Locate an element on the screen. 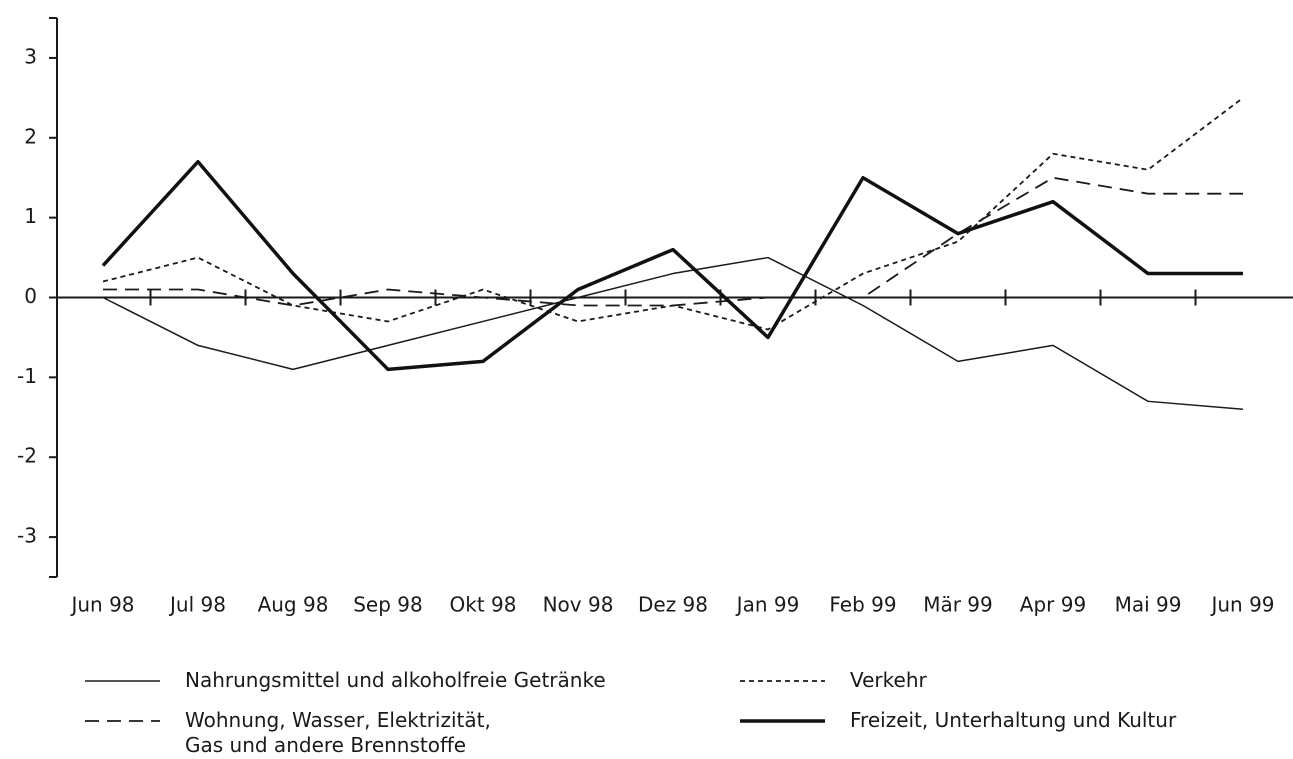  y-tick-label: -2 is located at coordinates (27, 456).